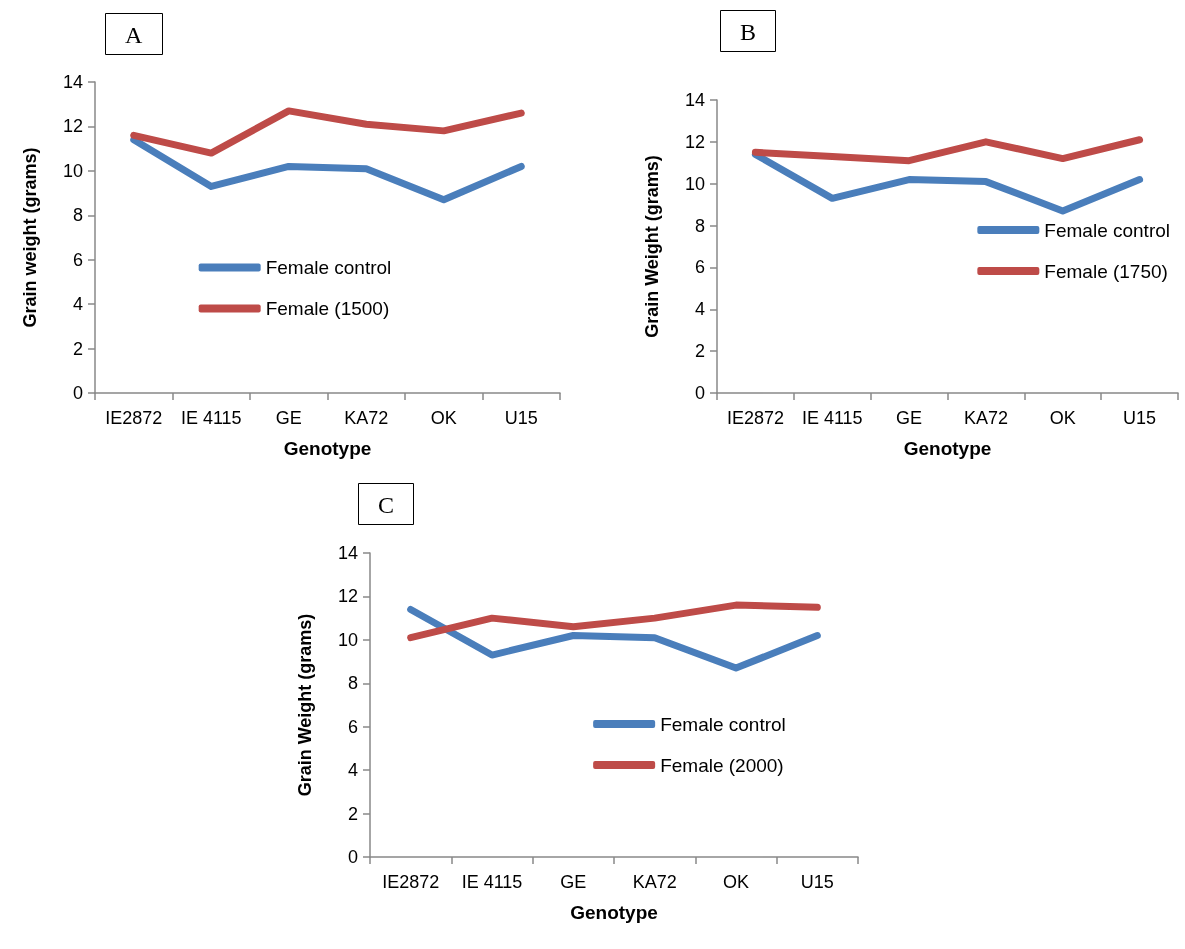  Describe the element at coordinates (722, 765) in the screenshot. I see `legend-label: Female (2000)` at that location.